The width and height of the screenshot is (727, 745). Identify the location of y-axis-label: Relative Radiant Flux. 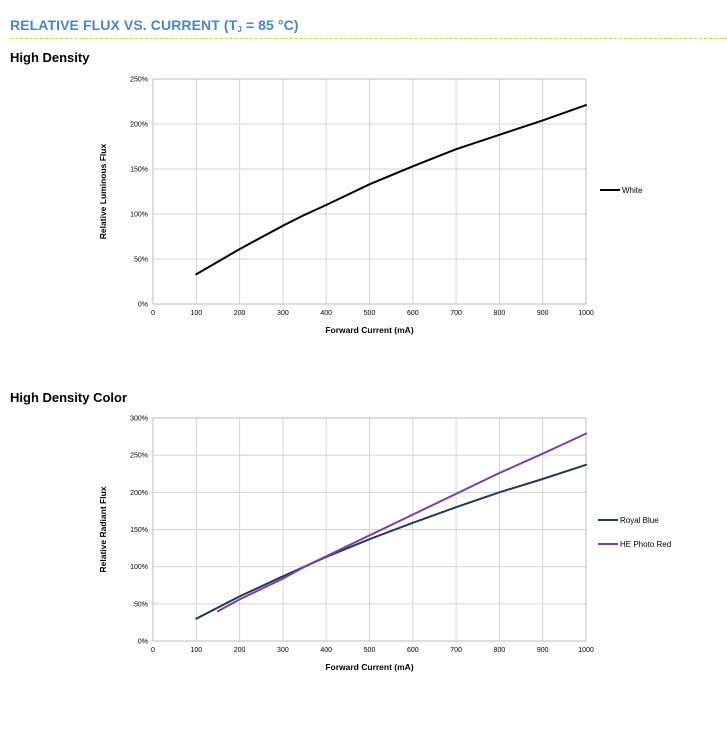
(103, 529).